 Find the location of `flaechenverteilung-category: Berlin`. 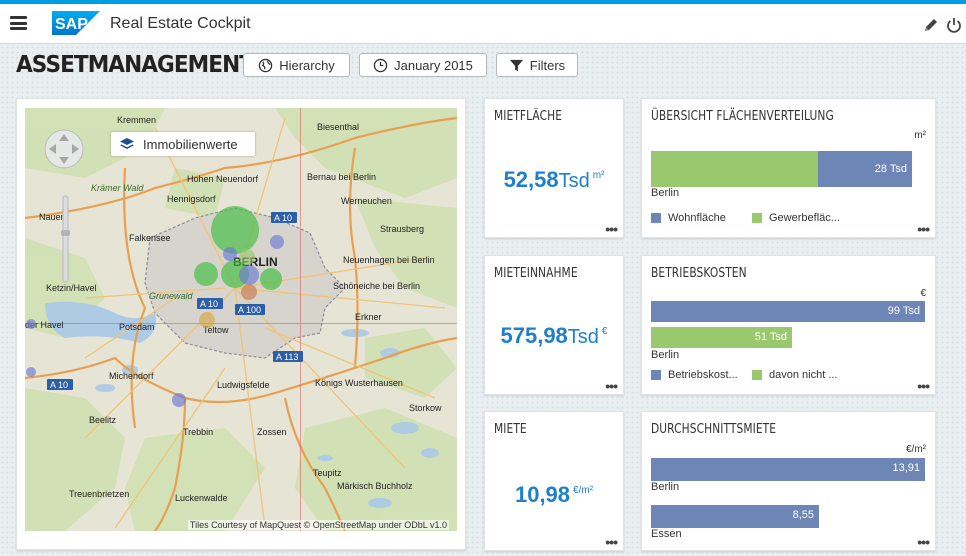

flaechenverteilung-category: Berlin is located at coordinates (665, 193).